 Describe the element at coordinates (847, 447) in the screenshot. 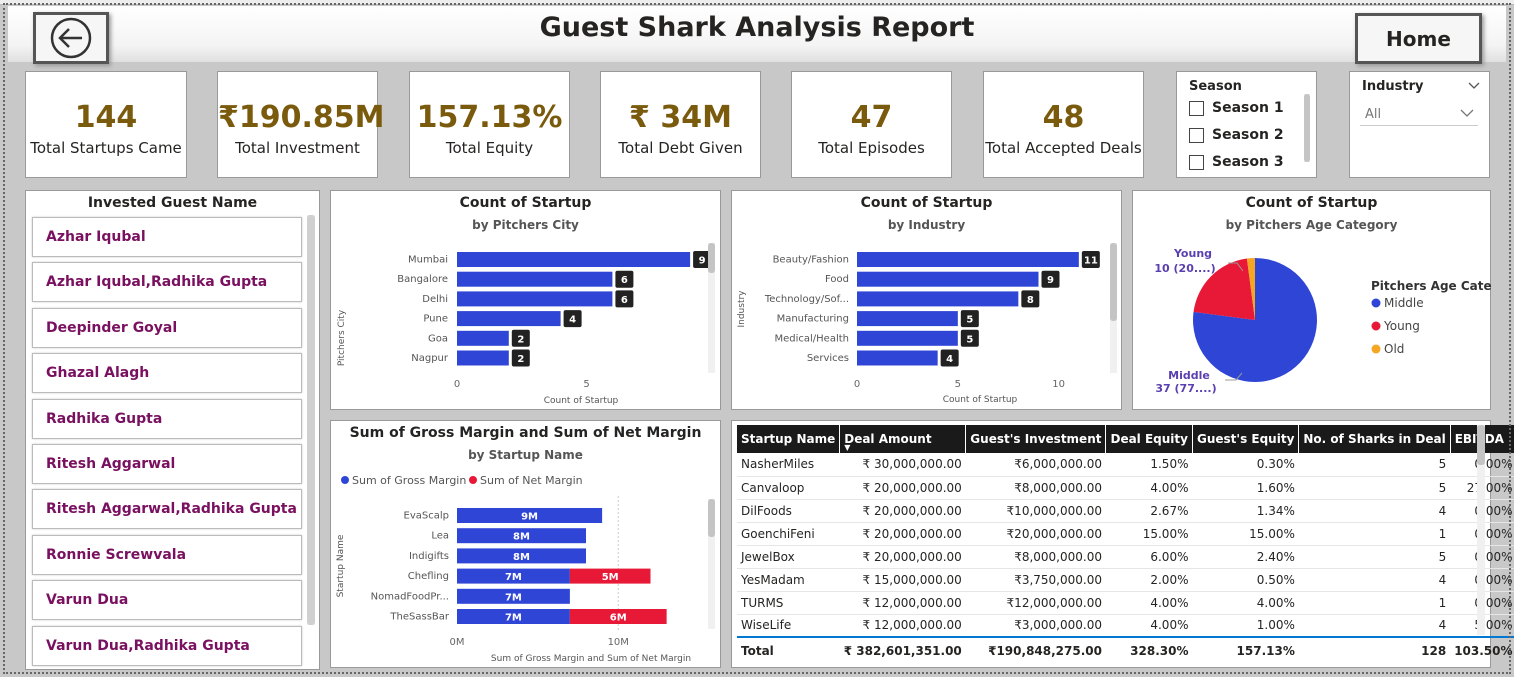

I see `sort-desc-icon: ▼` at that location.